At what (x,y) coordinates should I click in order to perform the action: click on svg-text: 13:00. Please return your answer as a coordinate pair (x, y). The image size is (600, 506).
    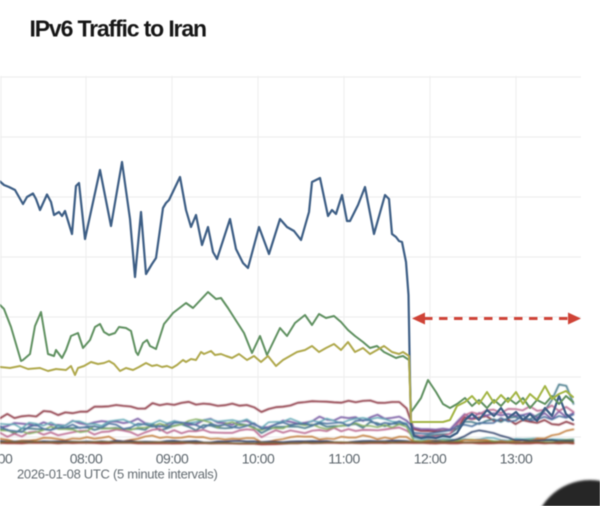
    Looking at the image, I should click on (516, 459).